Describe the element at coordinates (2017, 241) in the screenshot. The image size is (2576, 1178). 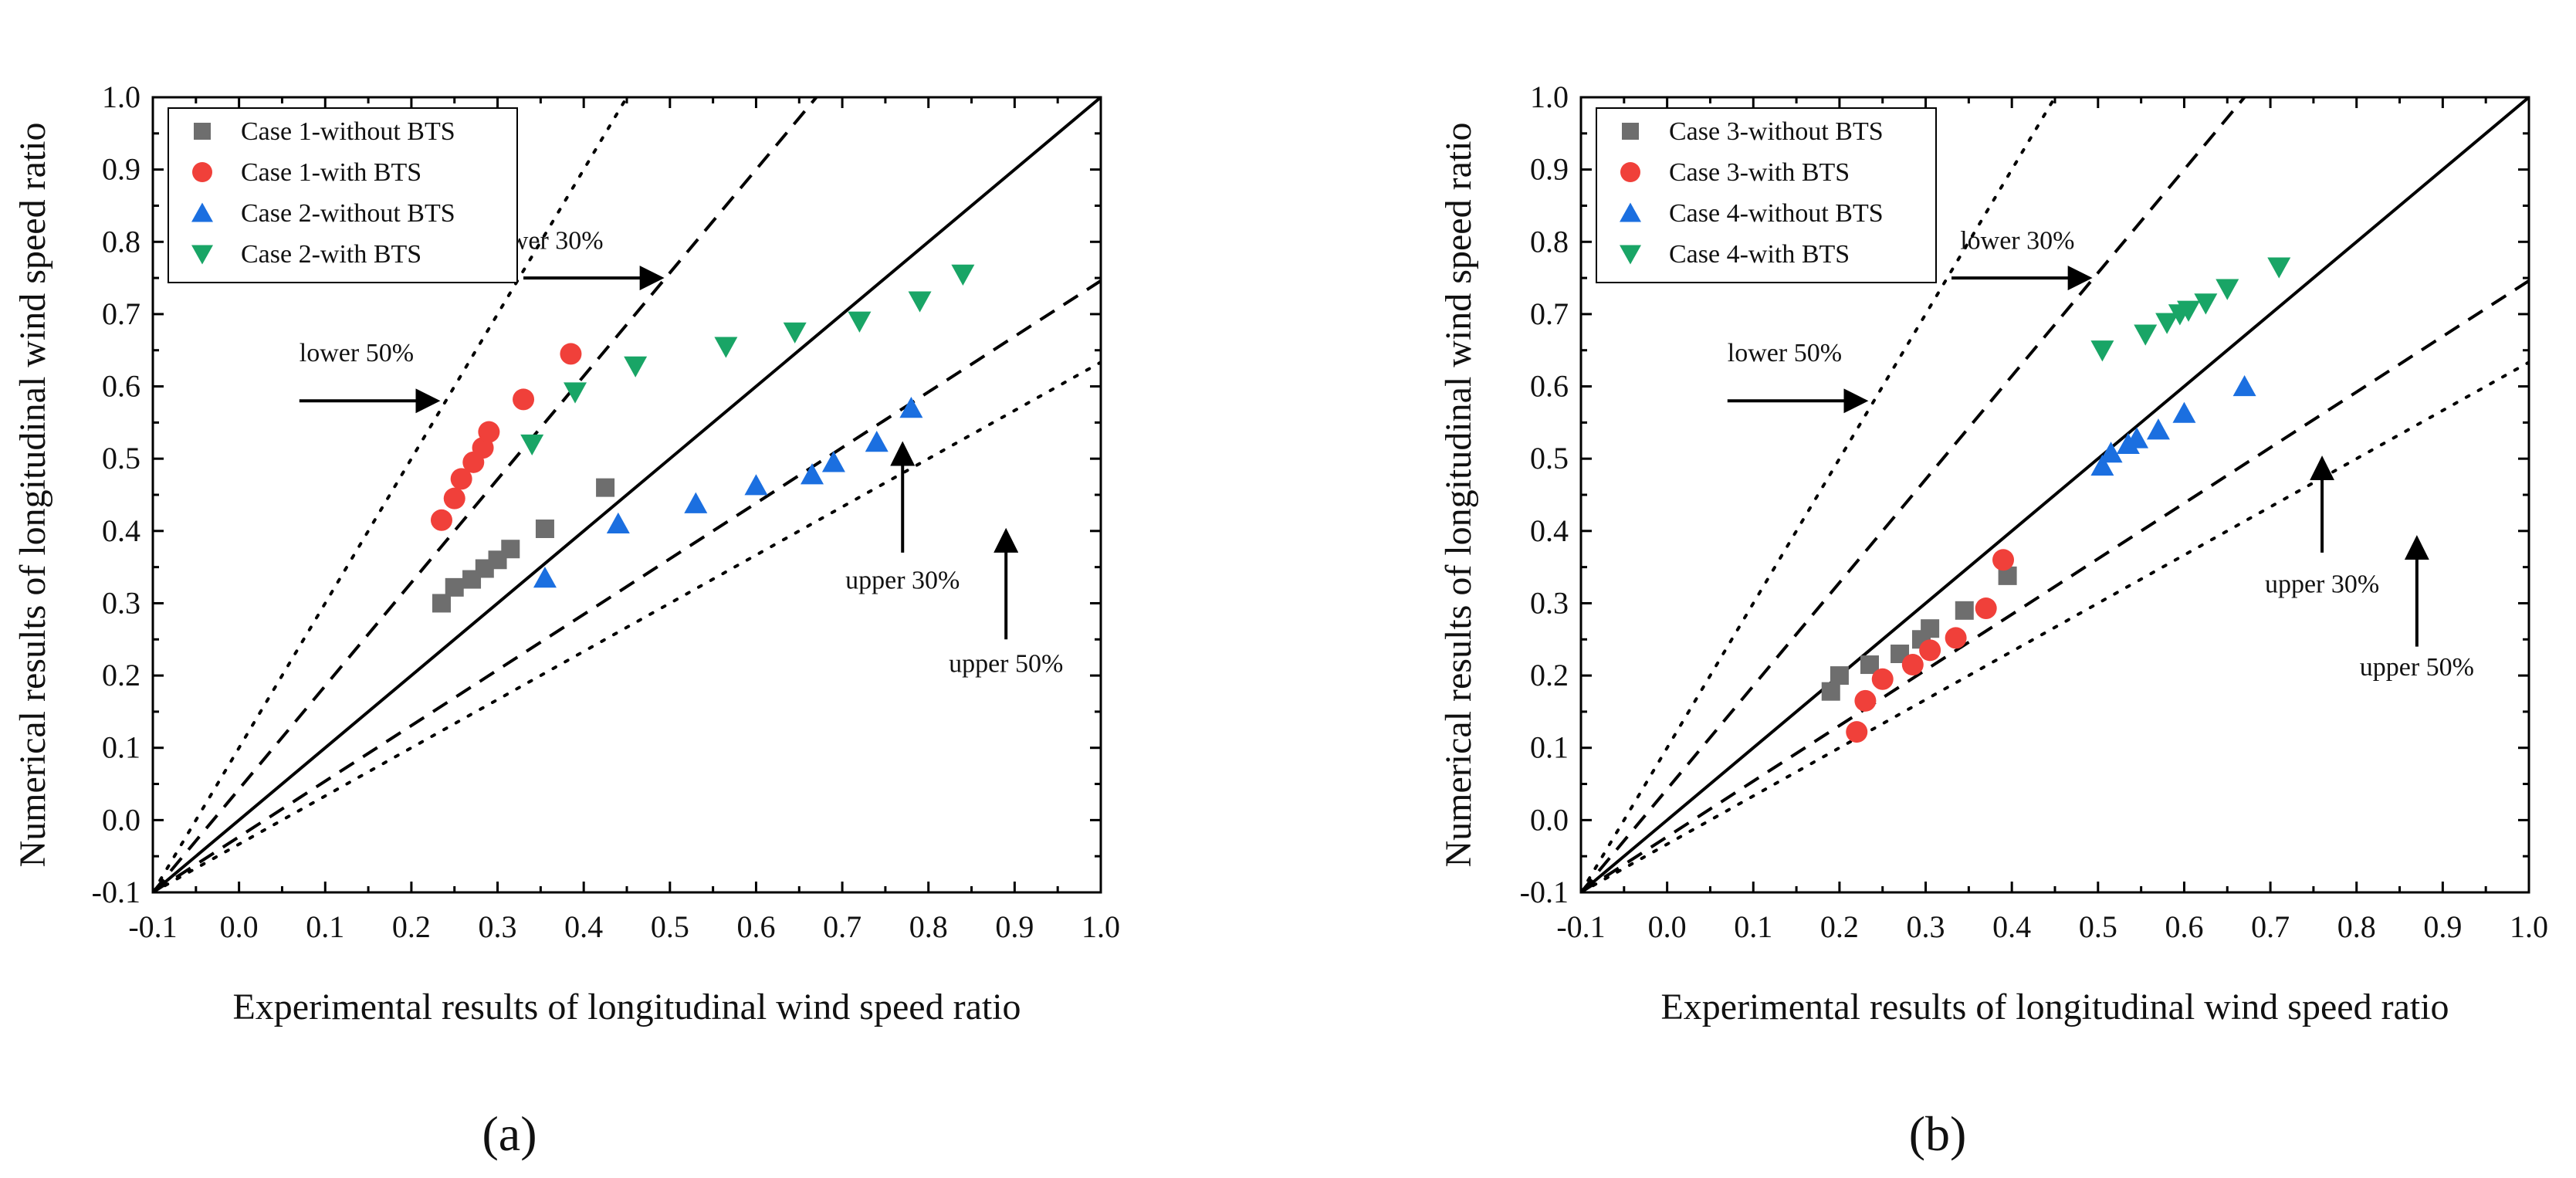
I see `annotation-label: lower 30%` at that location.